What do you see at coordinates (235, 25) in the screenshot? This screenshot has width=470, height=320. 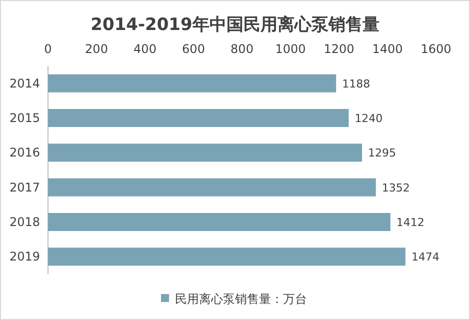 I see `chart-title: 2014-2019年中国民用离心泵销售量` at bounding box center [235, 25].